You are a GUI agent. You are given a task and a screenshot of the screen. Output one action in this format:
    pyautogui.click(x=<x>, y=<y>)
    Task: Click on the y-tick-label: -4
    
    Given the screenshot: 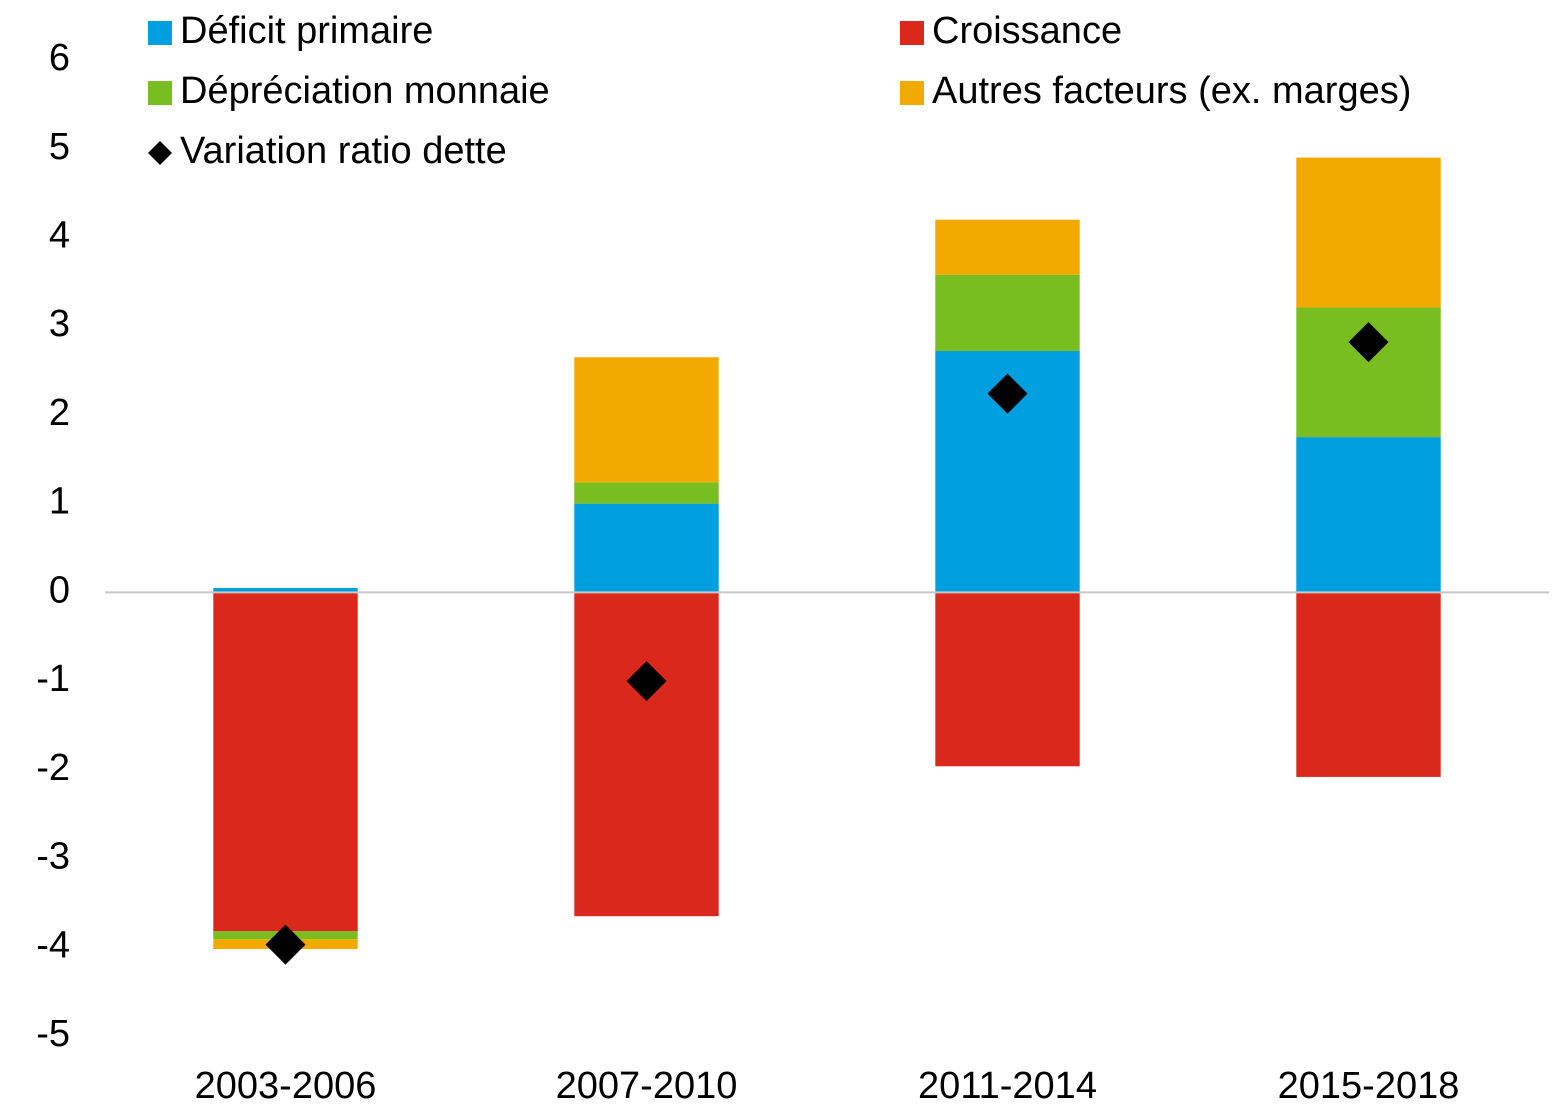 What is the action you would take?
    pyautogui.click(x=53, y=945)
    